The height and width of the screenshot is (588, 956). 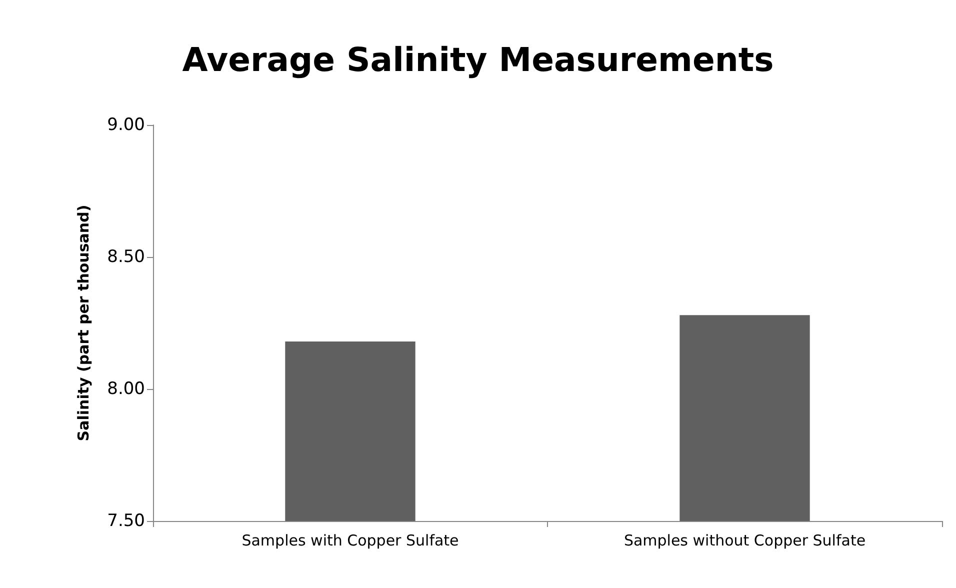 I want to click on y-tick-label: 8.00, so click(x=126, y=389).